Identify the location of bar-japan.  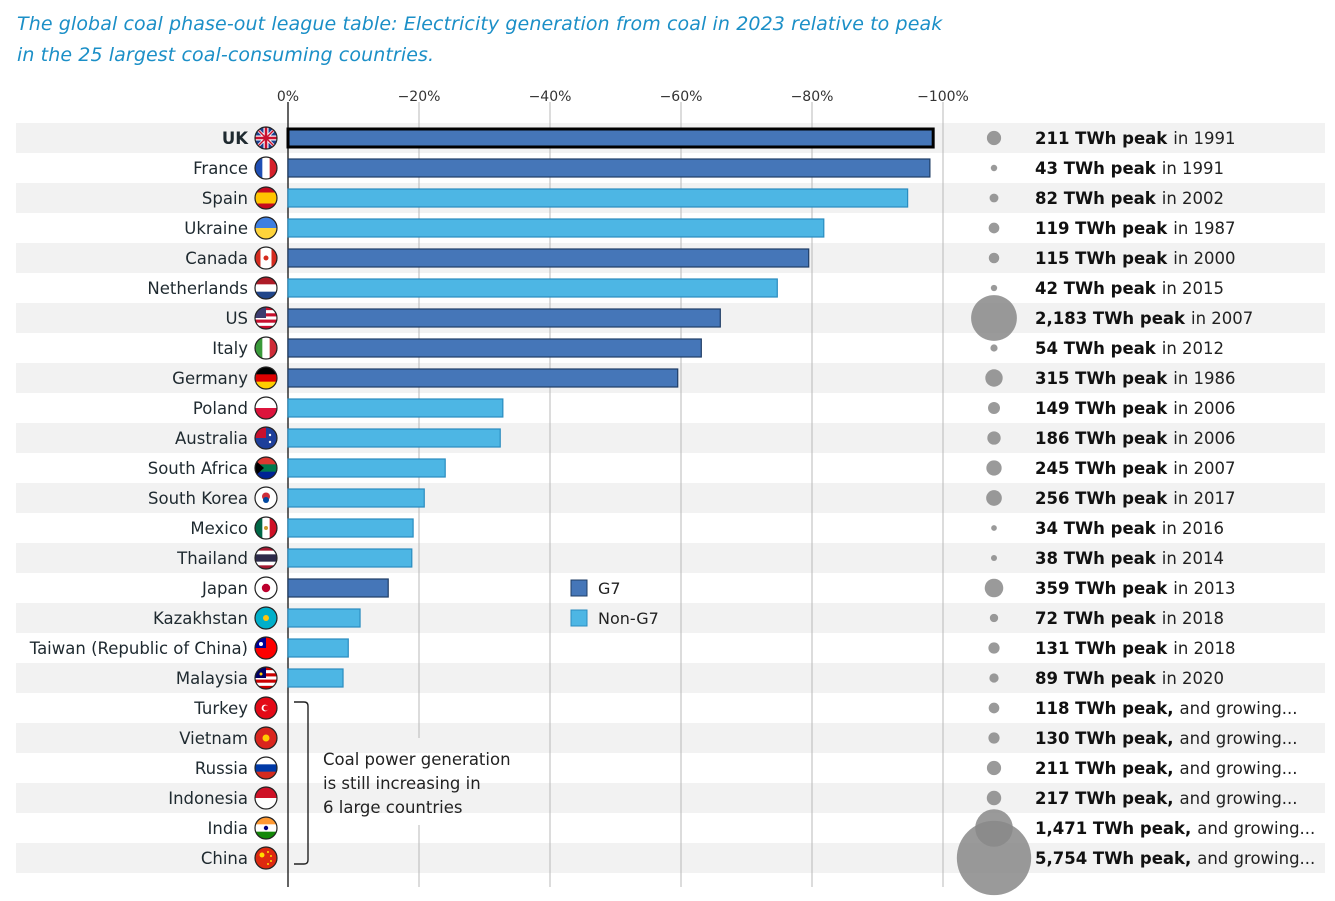
(338, 588).